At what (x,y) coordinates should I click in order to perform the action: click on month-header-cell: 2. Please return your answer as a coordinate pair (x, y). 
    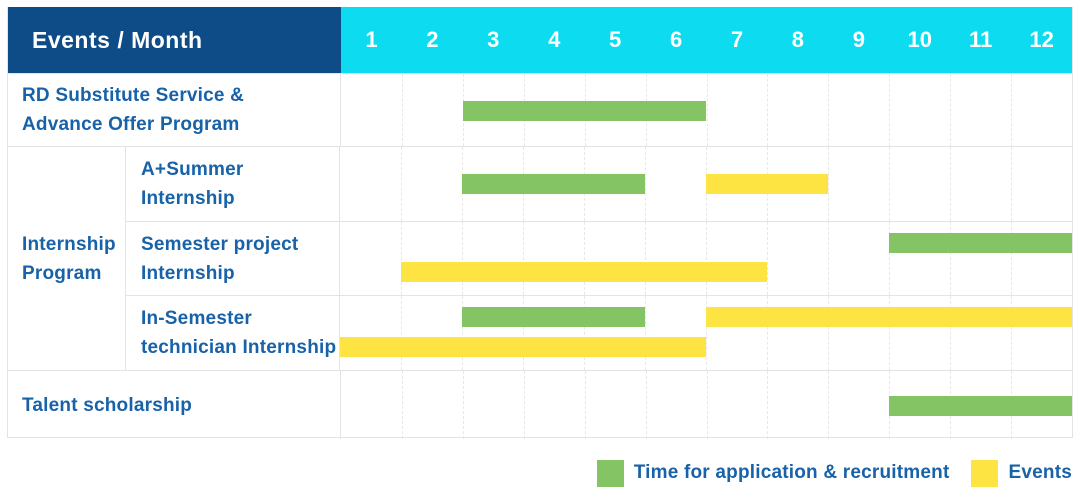
    Looking at the image, I should click on (432, 39).